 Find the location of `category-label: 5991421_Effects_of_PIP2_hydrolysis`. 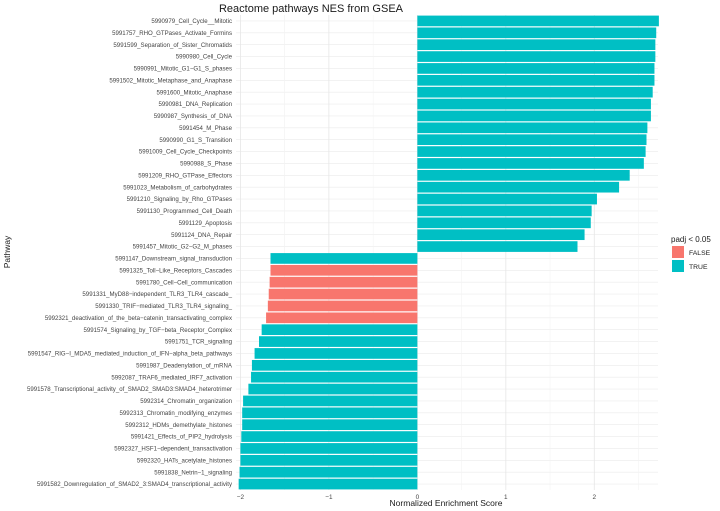

category-label: 5991421_Effects_of_PIP2_hydrolysis is located at coordinates (181, 437).